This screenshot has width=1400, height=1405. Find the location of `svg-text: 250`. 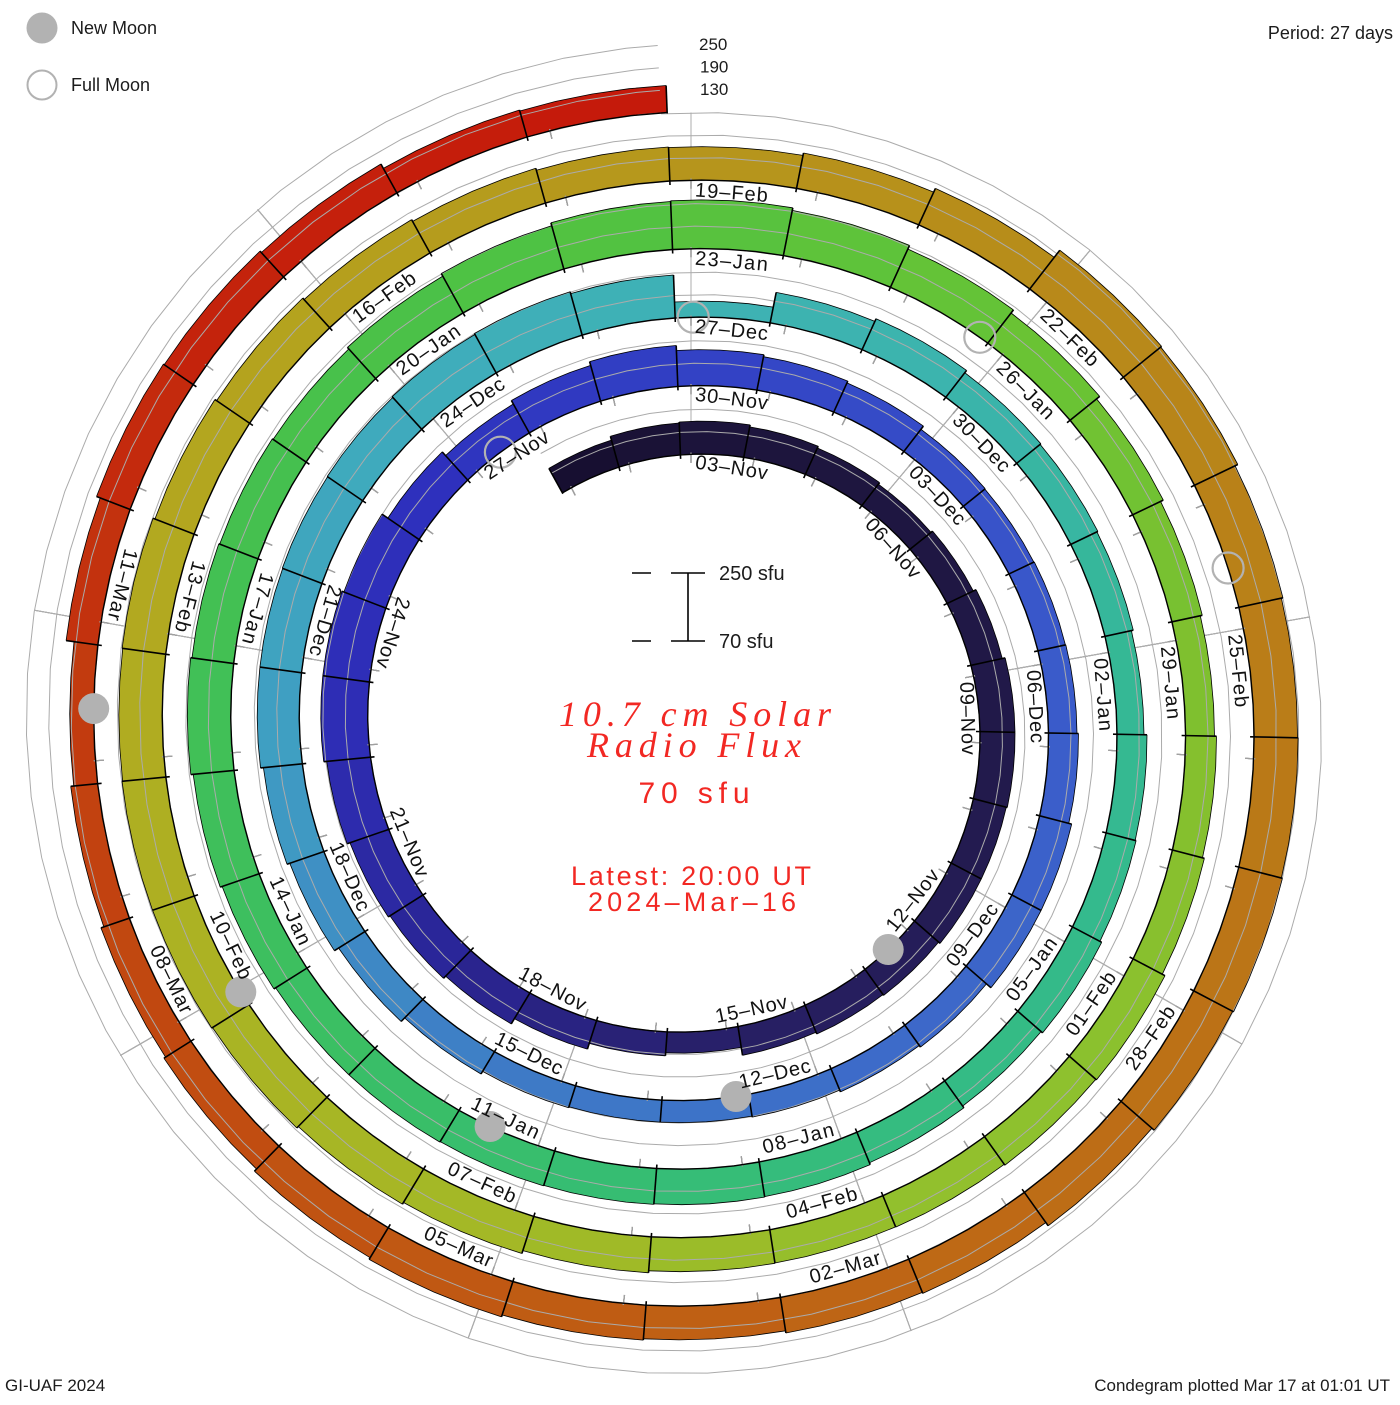

svg-text: 250 is located at coordinates (713, 44).